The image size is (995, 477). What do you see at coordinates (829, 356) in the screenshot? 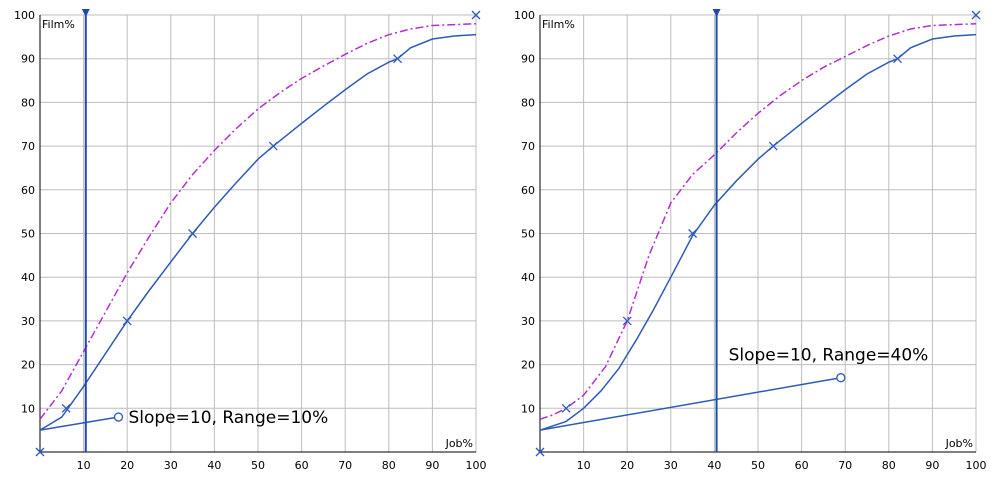
I see `slope-range-annotation: Slope=10, Range=40%` at bounding box center [829, 356].